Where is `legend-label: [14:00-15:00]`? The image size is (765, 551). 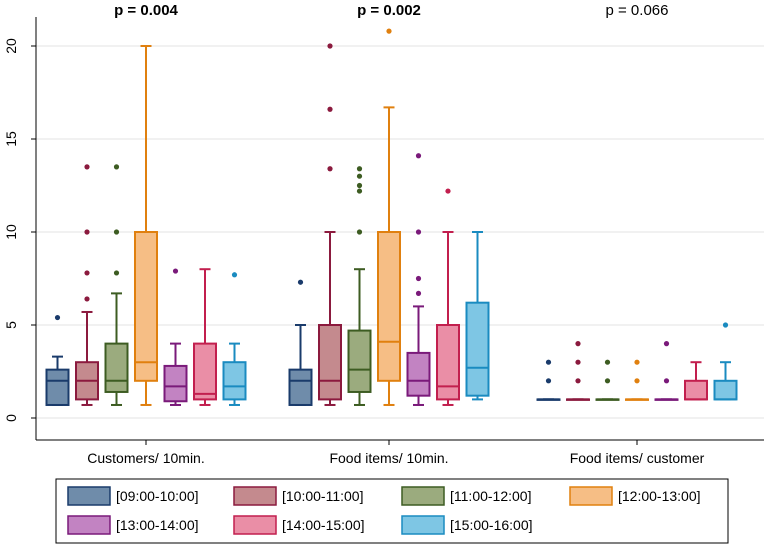 legend-label: [14:00-15:00] is located at coordinates (323, 525).